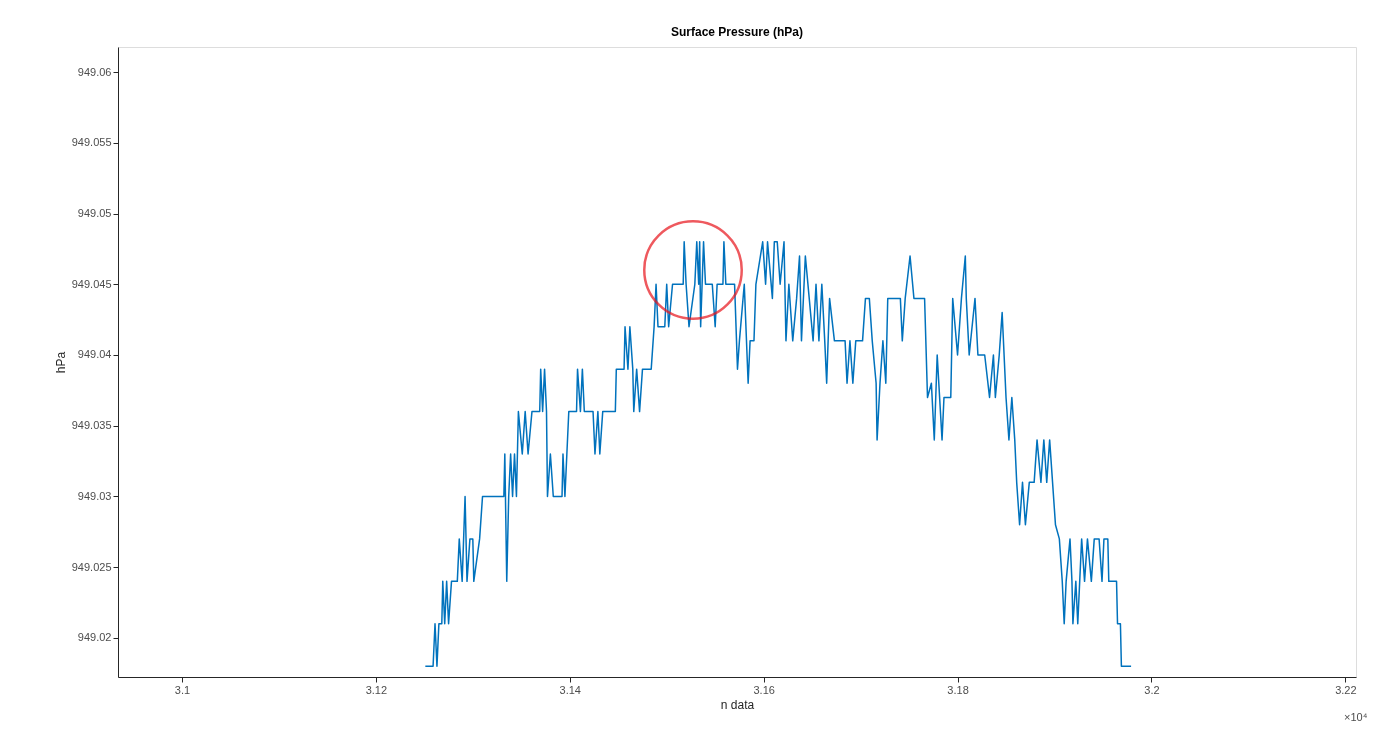 The width and height of the screenshot is (1388, 735). Describe the element at coordinates (94, 354) in the screenshot. I see `y-tick-label: 949.04` at that location.